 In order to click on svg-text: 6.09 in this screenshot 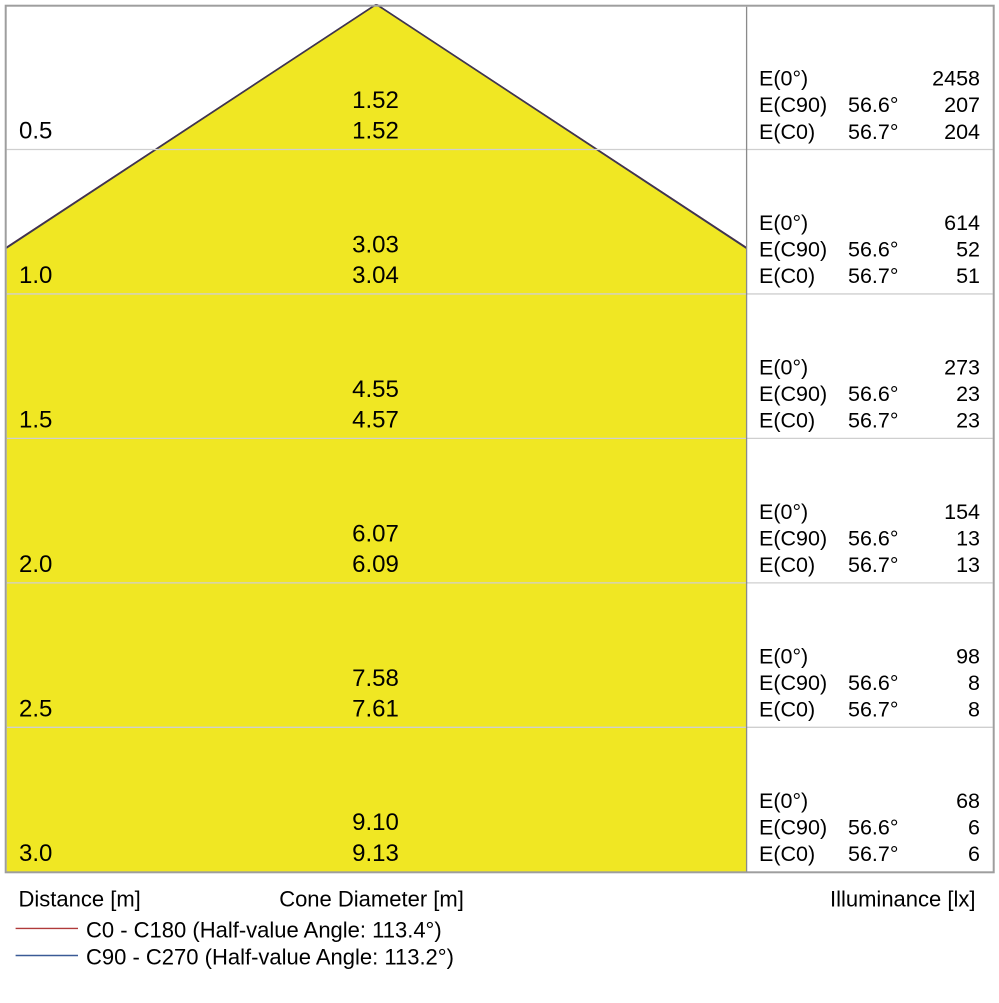, I will do `click(375, 564)`.